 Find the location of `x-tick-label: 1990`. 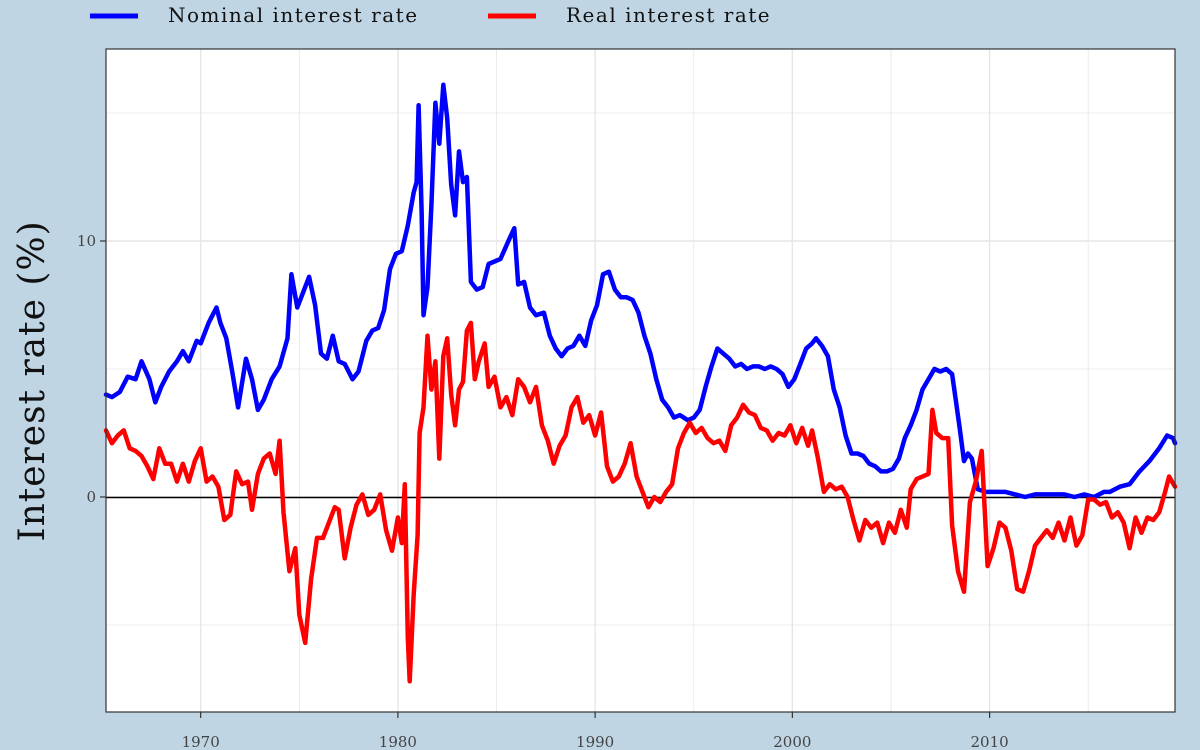

x-tick-label: 1990 is located at coordinates (595, 741).